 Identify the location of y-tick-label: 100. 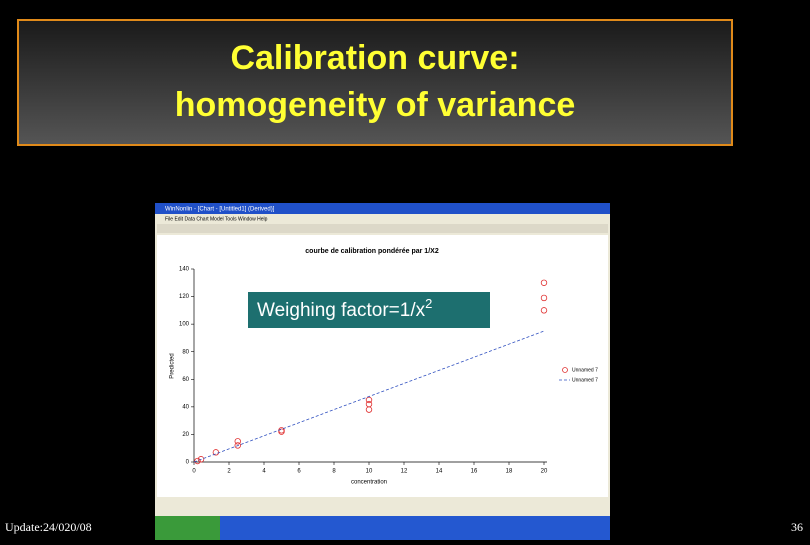
(184, 325).